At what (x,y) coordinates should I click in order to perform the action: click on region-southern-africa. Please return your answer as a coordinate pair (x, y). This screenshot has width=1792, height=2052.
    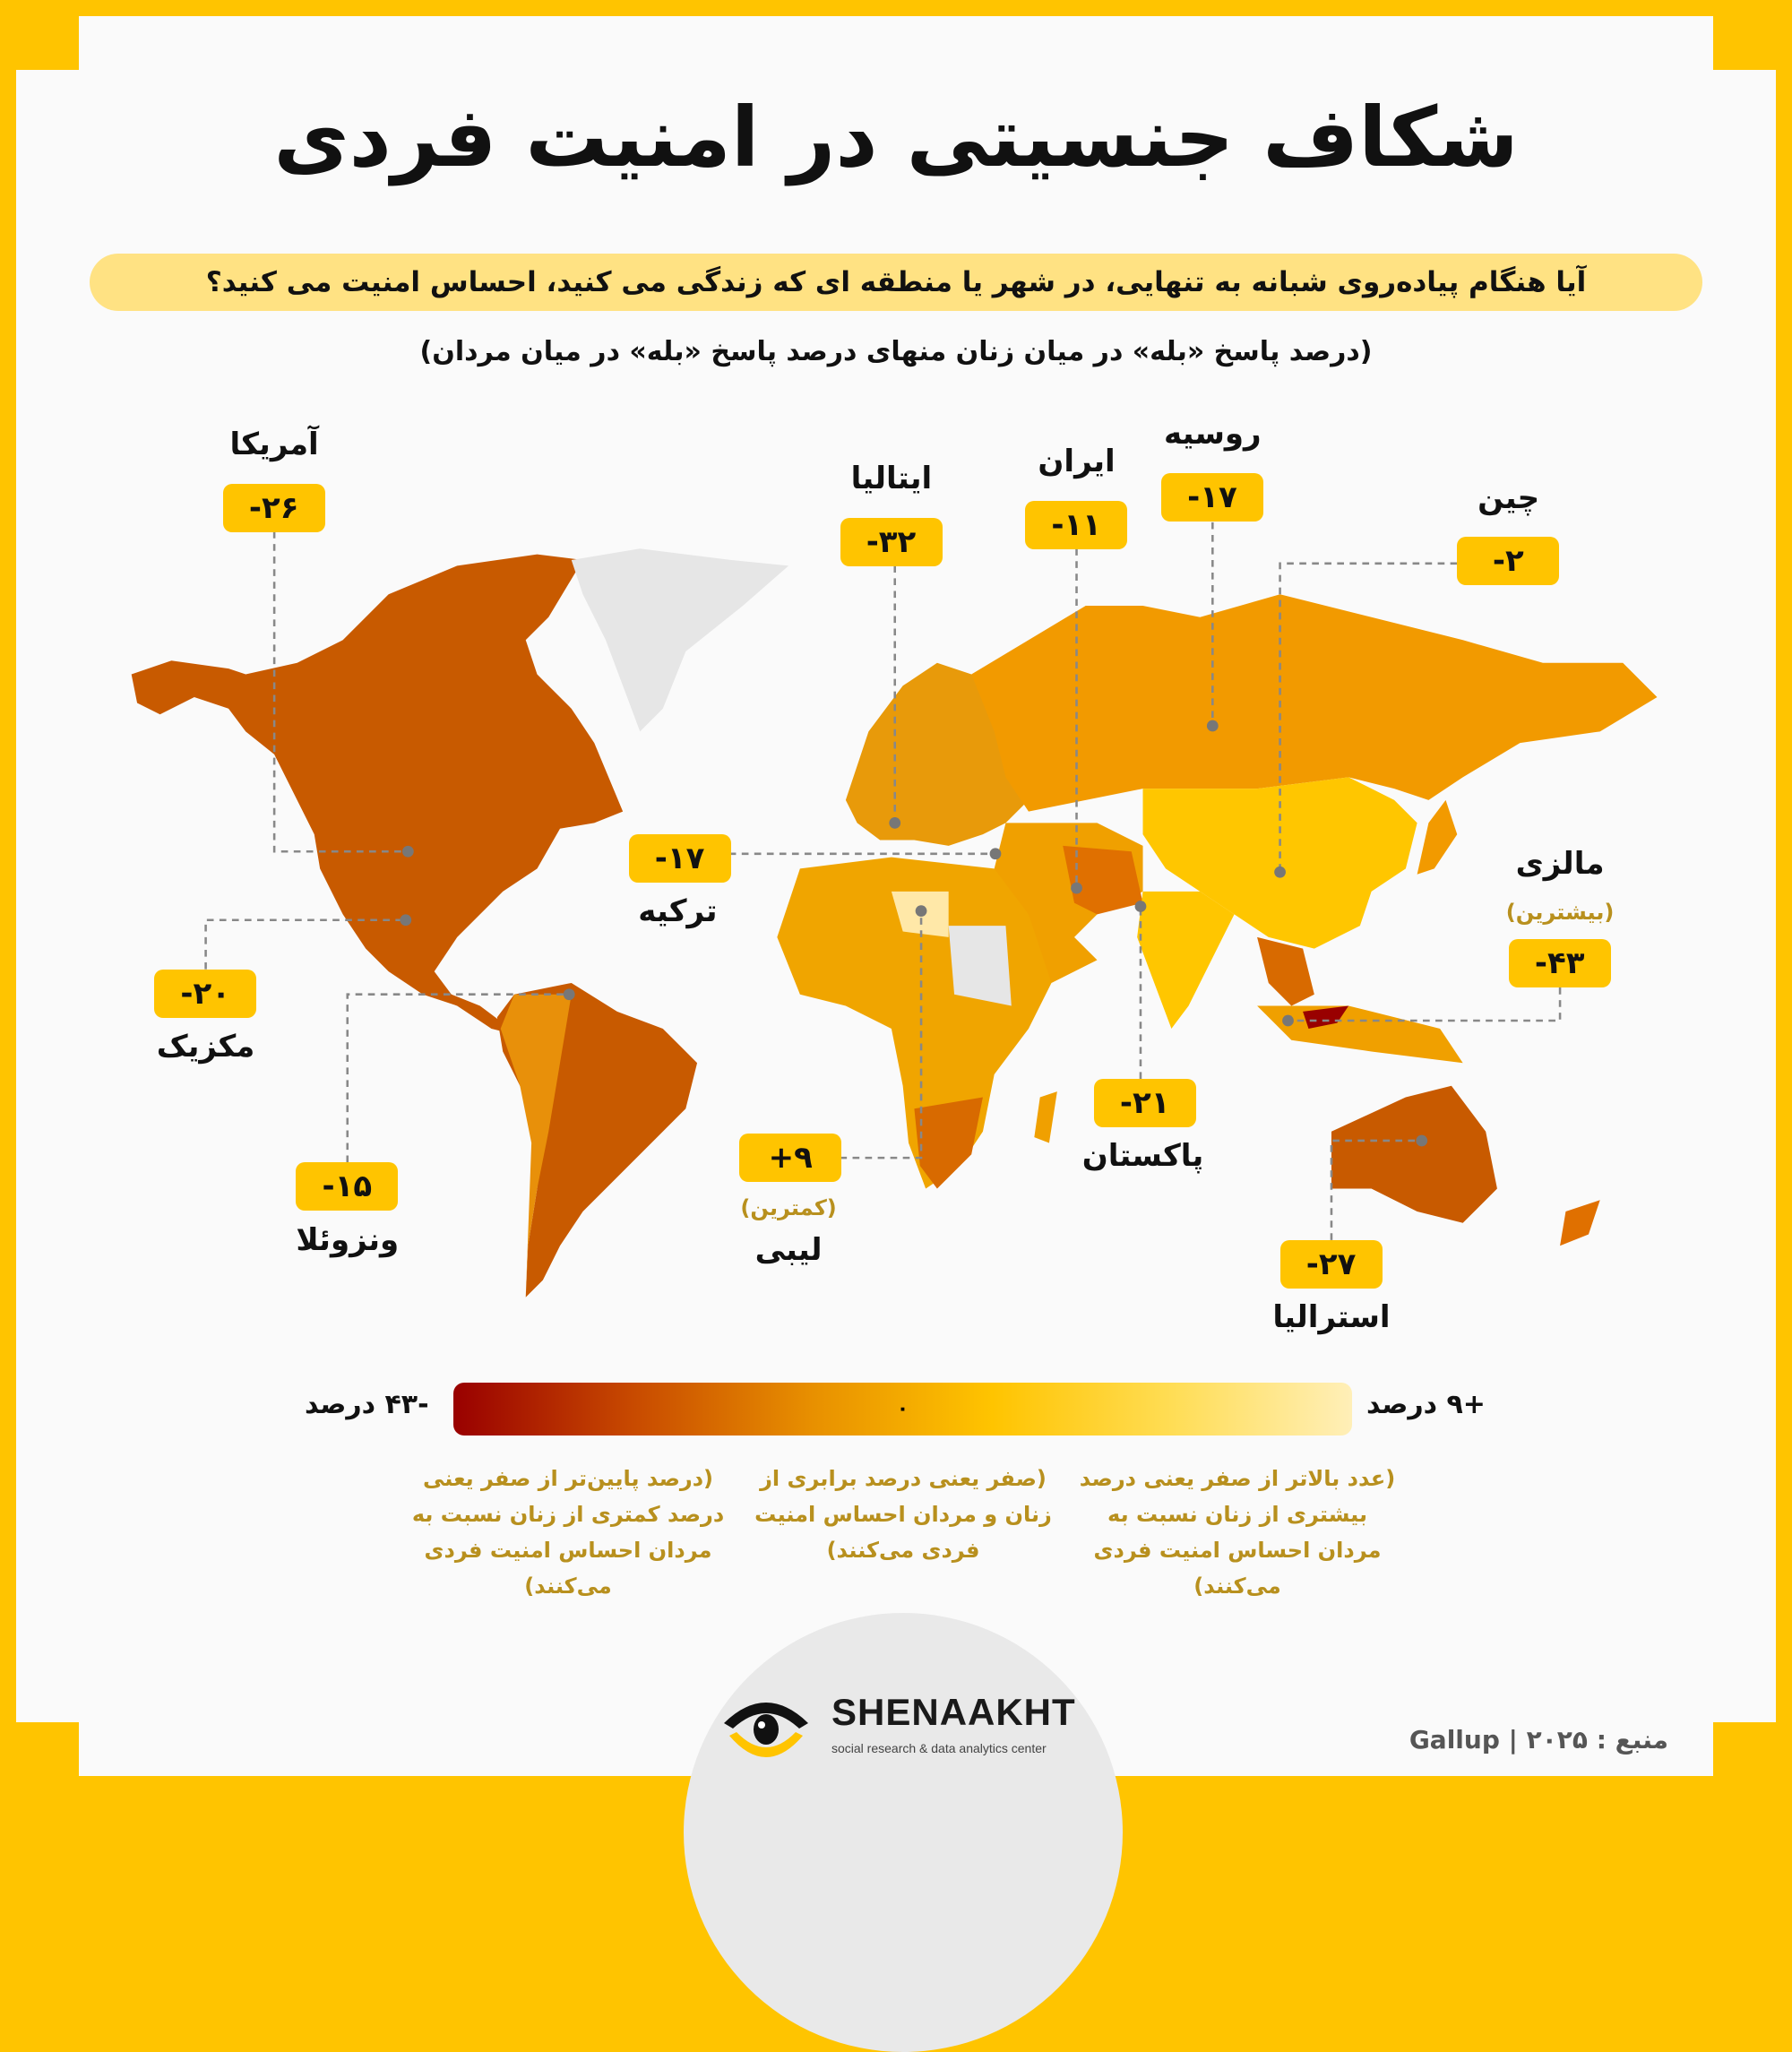
    Looking at the image, I should click on (948, 1143).